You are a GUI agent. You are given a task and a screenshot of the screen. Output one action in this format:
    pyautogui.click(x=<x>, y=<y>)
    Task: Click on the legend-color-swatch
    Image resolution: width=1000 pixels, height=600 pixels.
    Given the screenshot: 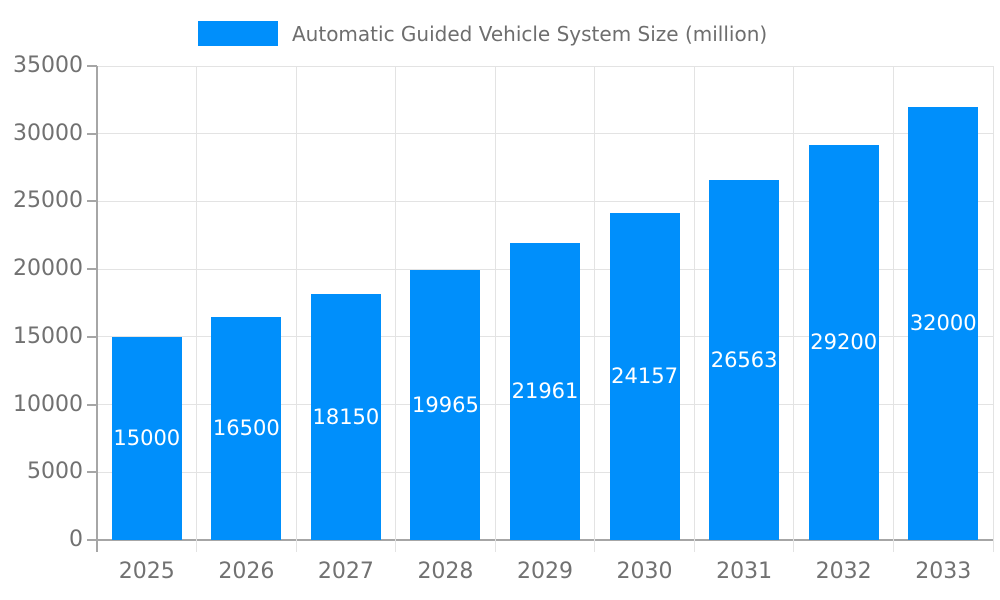 What is the action you would take?
    pyautogui.click(x=238, y=33)
    